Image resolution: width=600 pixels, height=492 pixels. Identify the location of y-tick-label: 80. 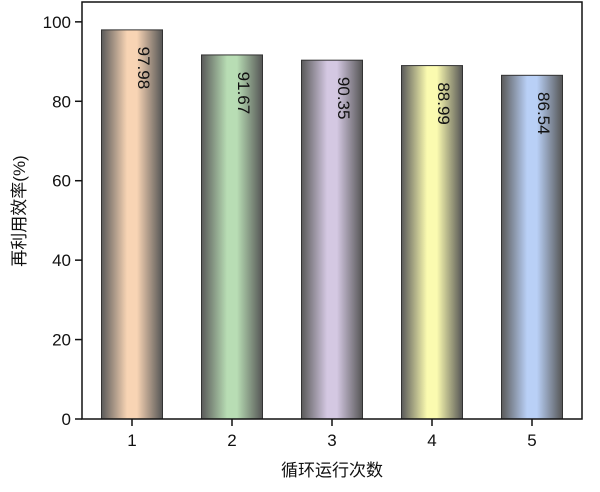
(61, 101).